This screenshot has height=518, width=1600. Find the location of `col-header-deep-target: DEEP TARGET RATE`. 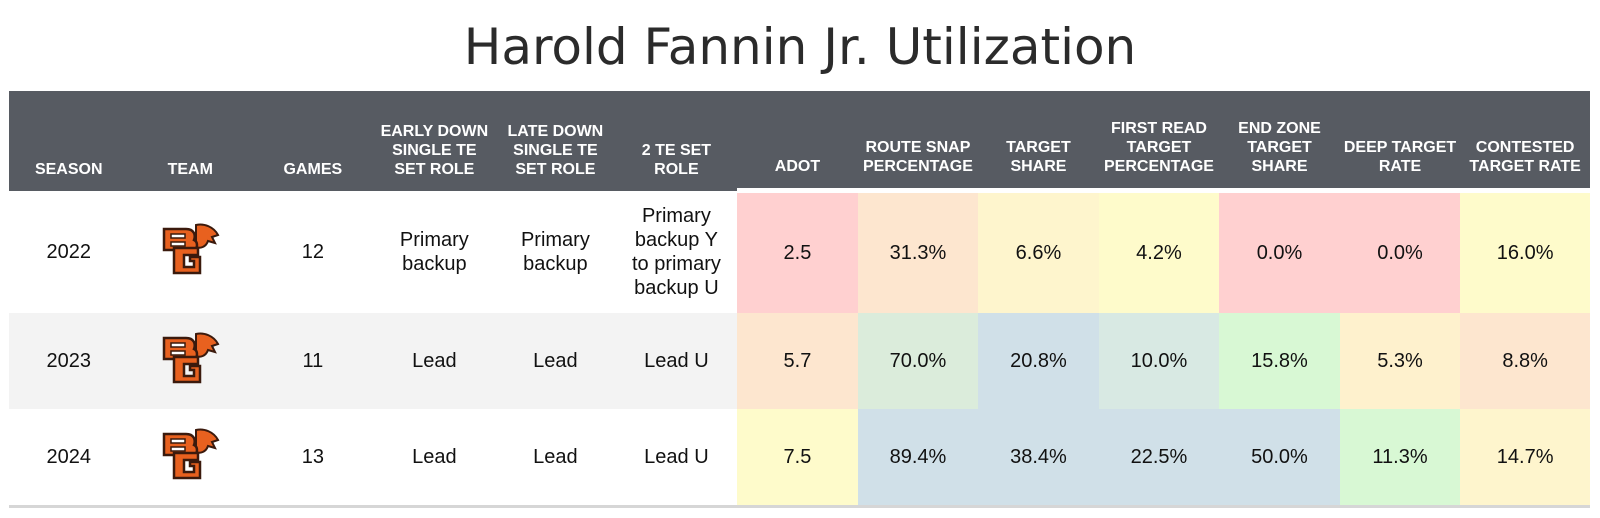

col-header-deep-target: DEEP TARGET RATE is located at coordinates (1400, 141).